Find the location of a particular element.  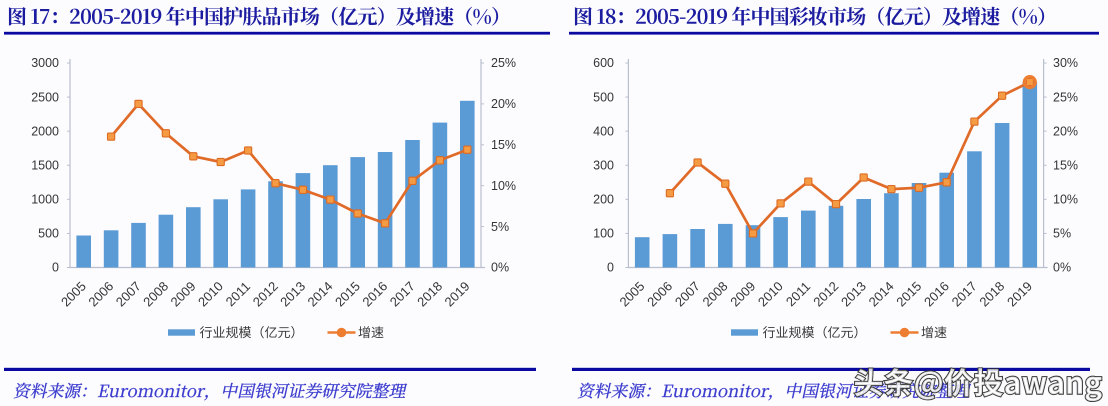

svg-text: 400 is located at coordinates (603, 131).